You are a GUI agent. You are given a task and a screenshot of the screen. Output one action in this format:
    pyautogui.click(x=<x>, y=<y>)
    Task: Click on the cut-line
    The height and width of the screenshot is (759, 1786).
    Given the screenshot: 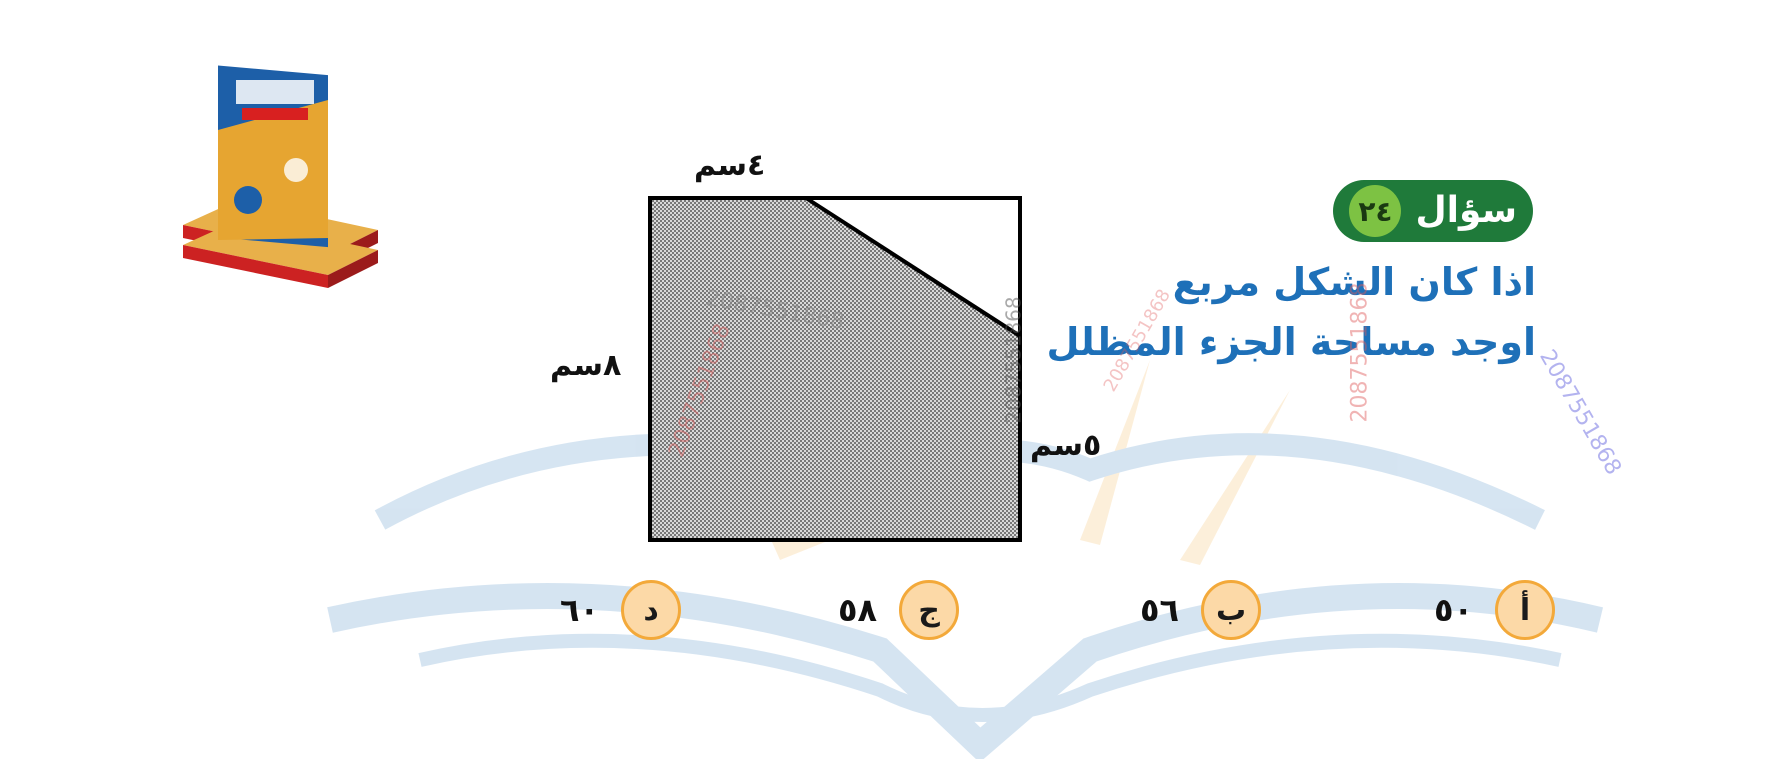 What is the action you would take?
    pyautogui.click(x=913, y=267)
    